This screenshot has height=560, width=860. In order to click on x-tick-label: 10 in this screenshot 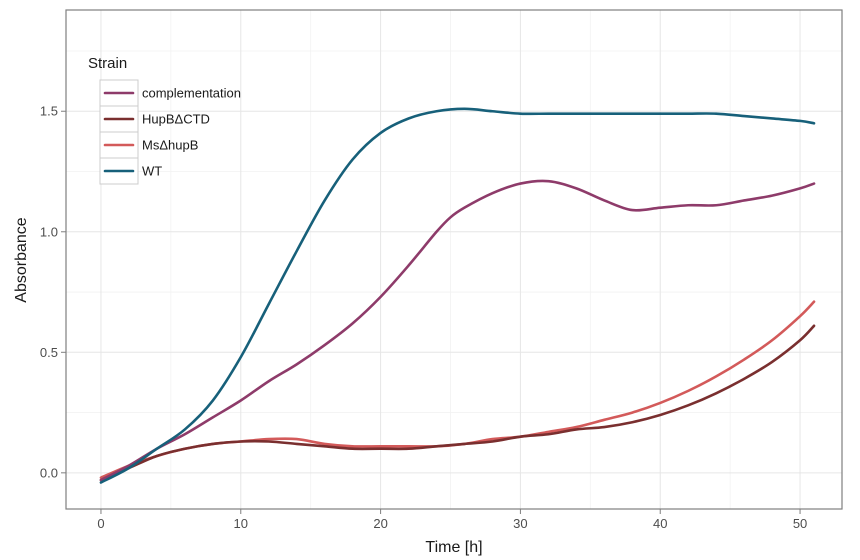, I will do `click(241, 523)`.